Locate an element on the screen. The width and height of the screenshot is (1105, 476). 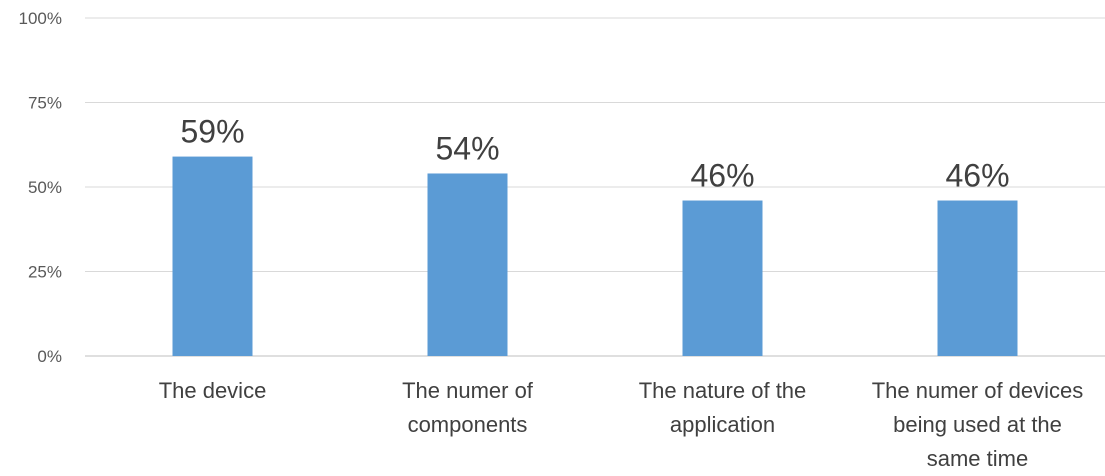
y-tick-label: 0% is located at coordinates (49, 356).